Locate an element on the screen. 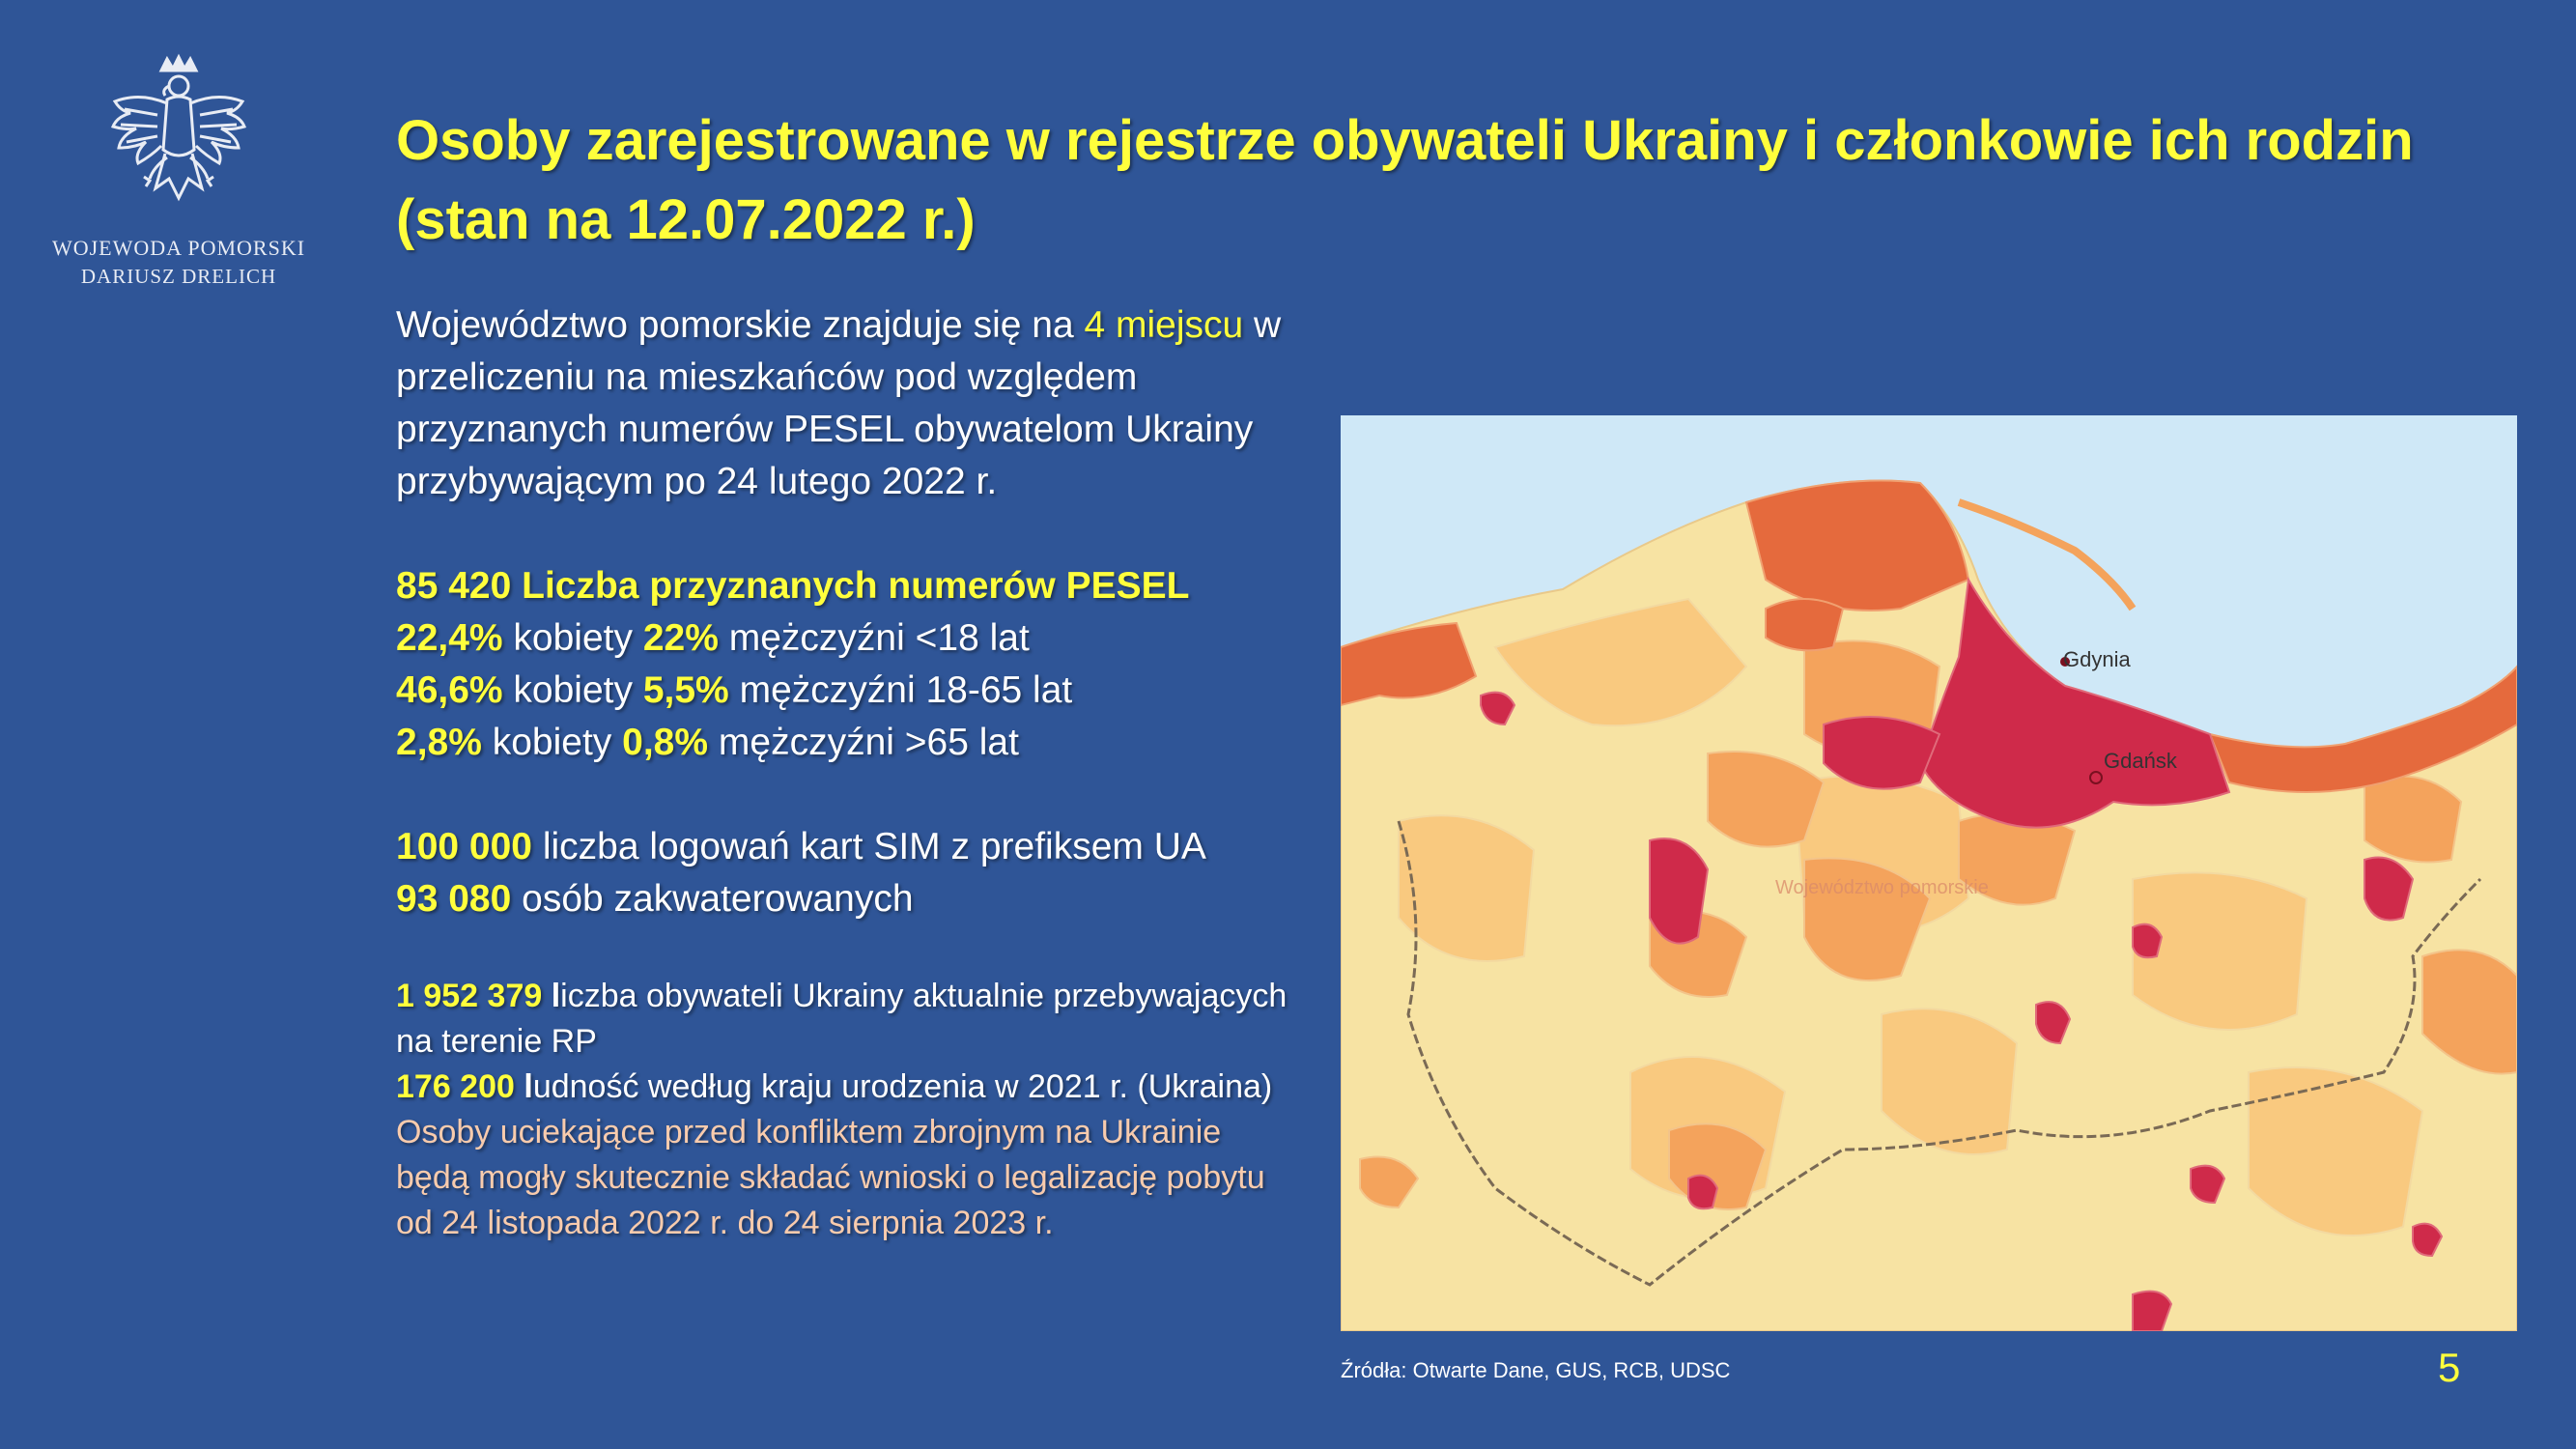  men-label: mężczyźni <18 lat is located at coordinates (874, 638).